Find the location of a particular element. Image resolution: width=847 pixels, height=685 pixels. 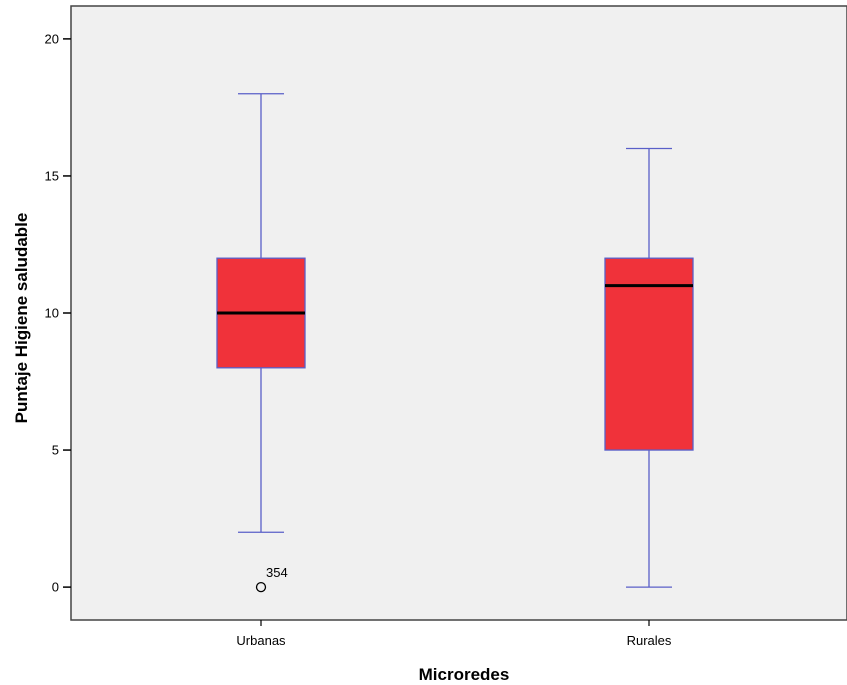

x-tick-label: Urbanas is located at coordinates (261, 640).